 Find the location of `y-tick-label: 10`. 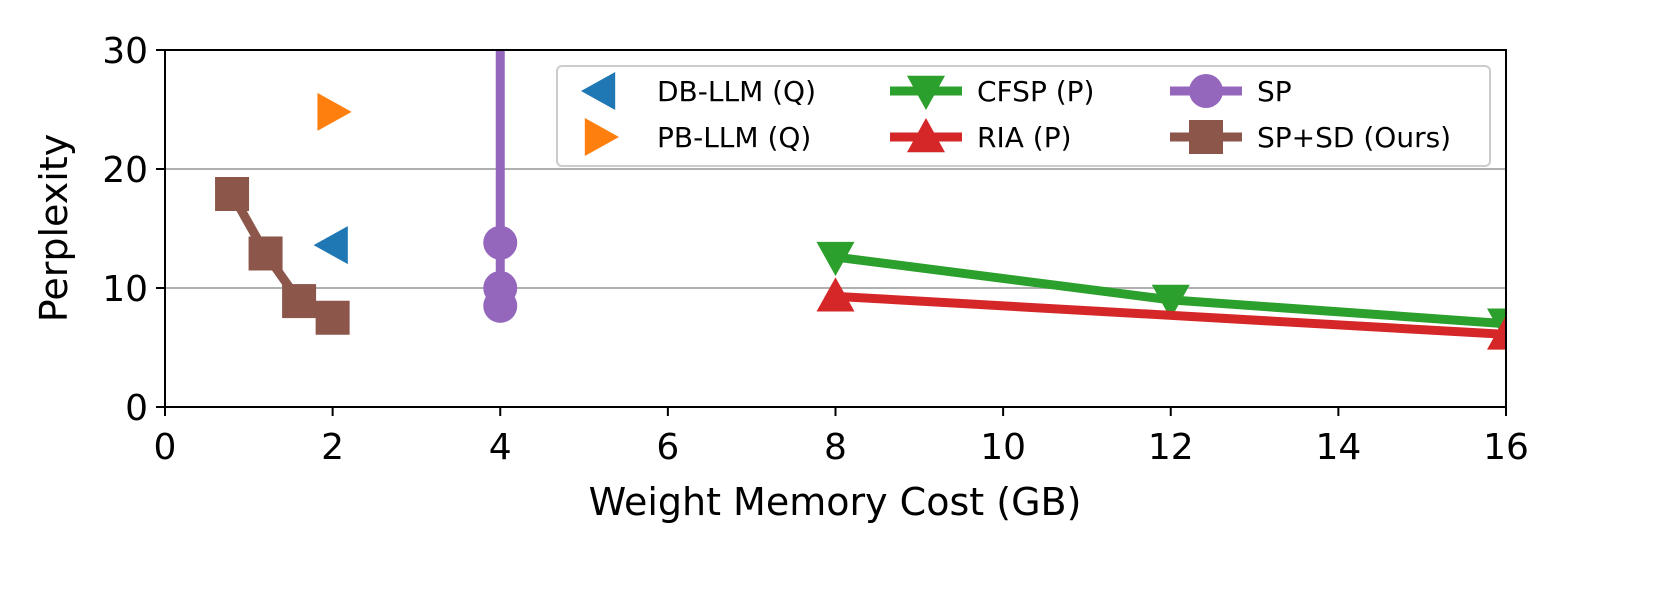

y-tick-label: 10 is located at coordinates (125, 289).